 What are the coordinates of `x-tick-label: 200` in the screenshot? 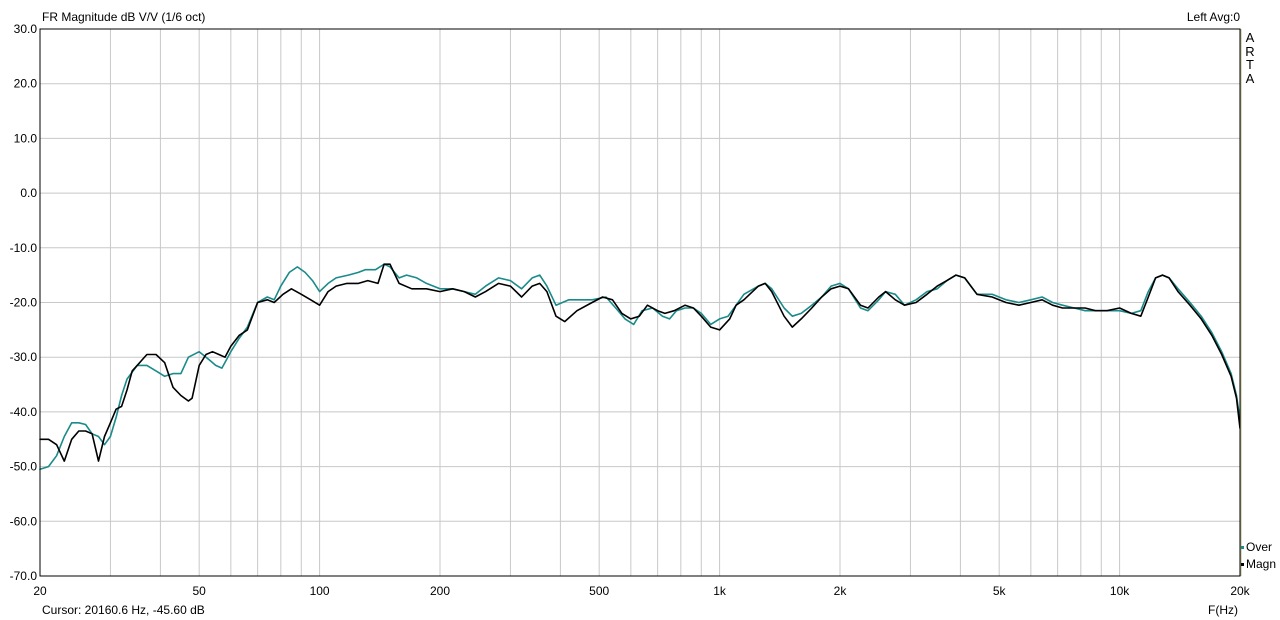 It's located at (440, 591).